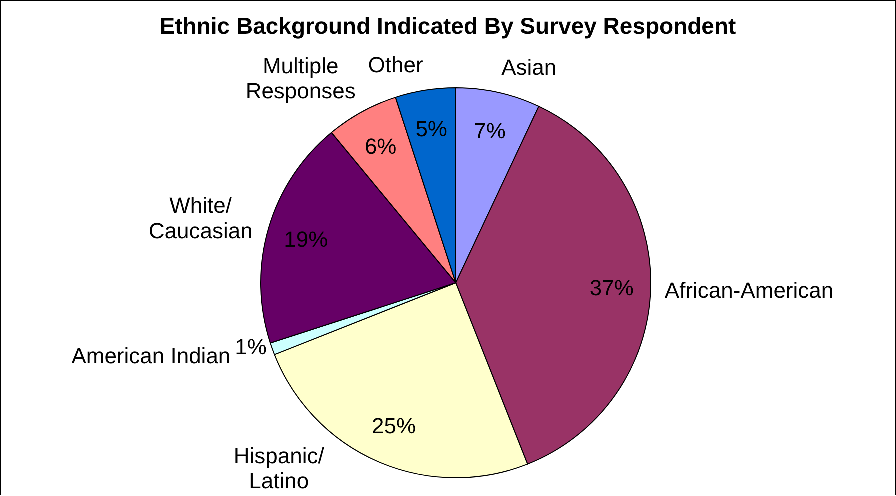  I want to click on slice-label: Multiple Responses, so click(301, 78).